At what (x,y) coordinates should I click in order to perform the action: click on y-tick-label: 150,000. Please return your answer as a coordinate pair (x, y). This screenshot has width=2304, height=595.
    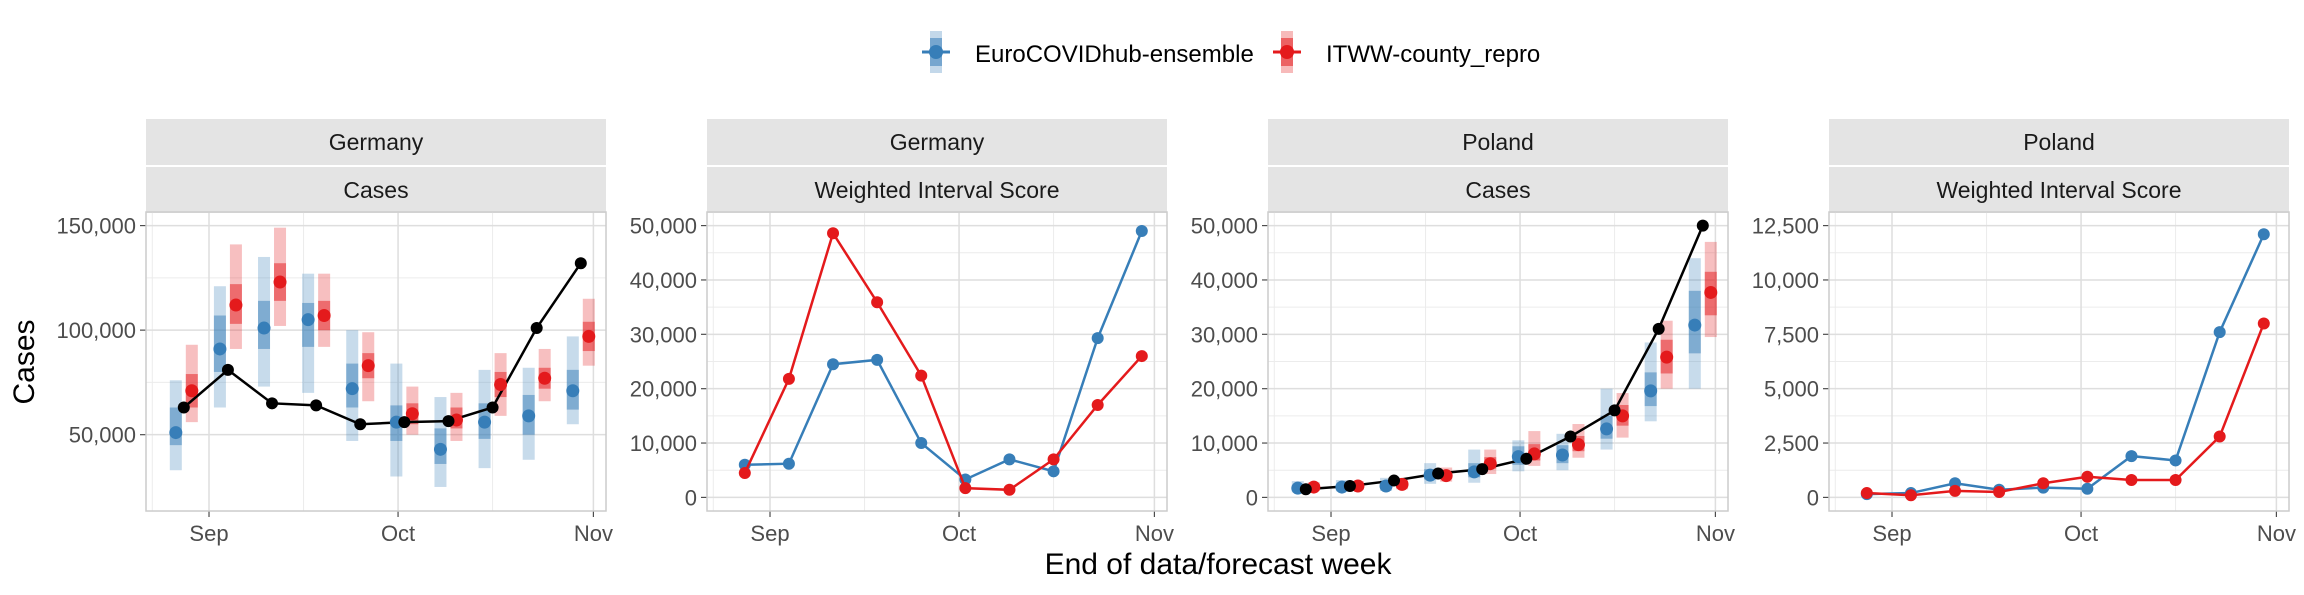
    Looking at the image, I should click on (96, 226).